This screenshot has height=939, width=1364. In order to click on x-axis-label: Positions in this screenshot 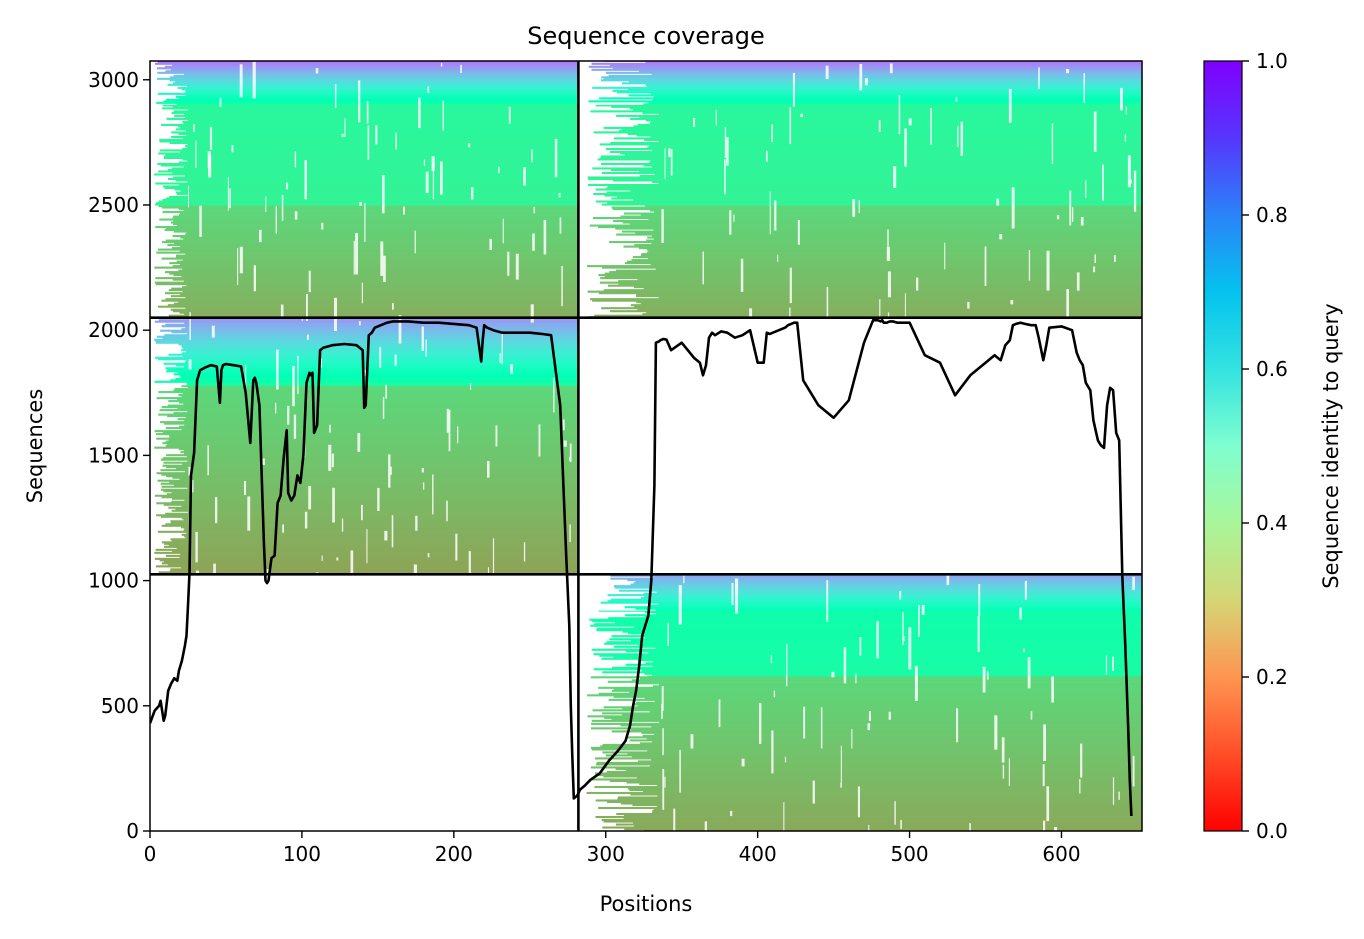, I will do `click(646, 904)`.